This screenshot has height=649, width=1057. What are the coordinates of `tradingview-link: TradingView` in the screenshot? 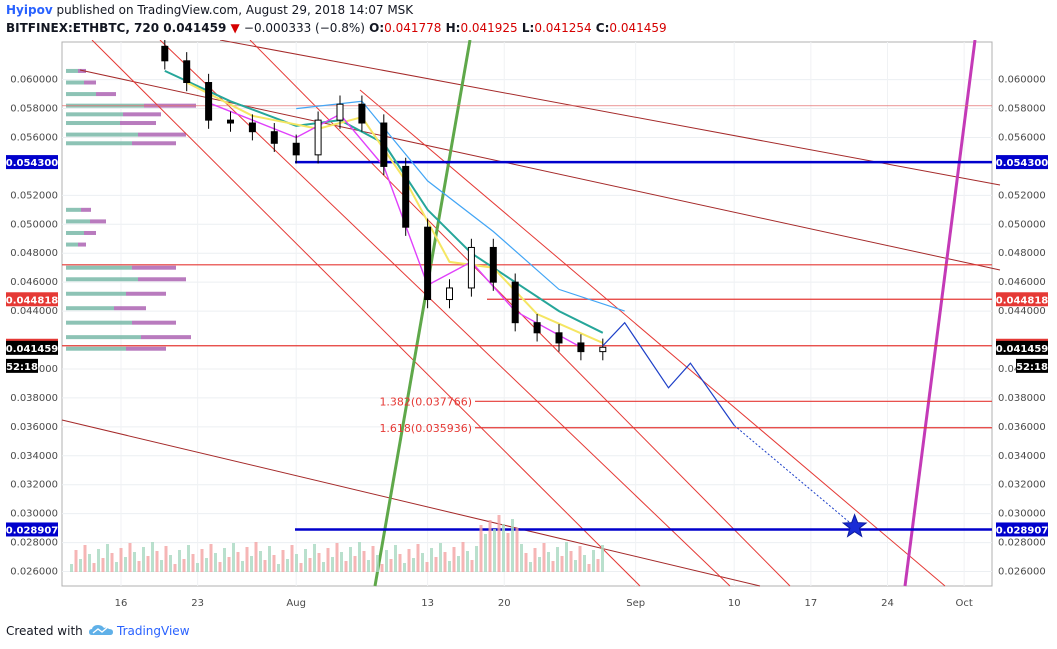 It's located at (153, 631).